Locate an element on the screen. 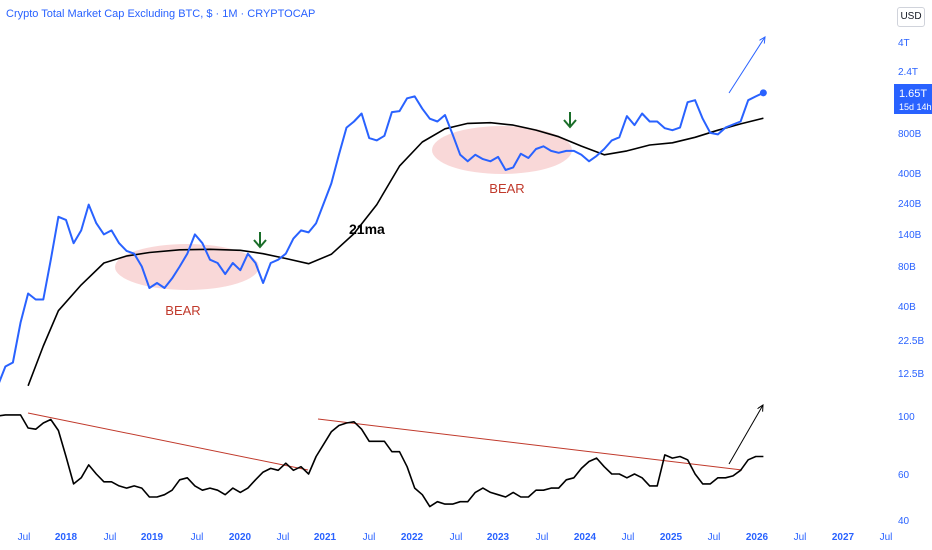 This screenshot has width=932, height=550. oscillator-series-line is located at coordinates (382, 461).